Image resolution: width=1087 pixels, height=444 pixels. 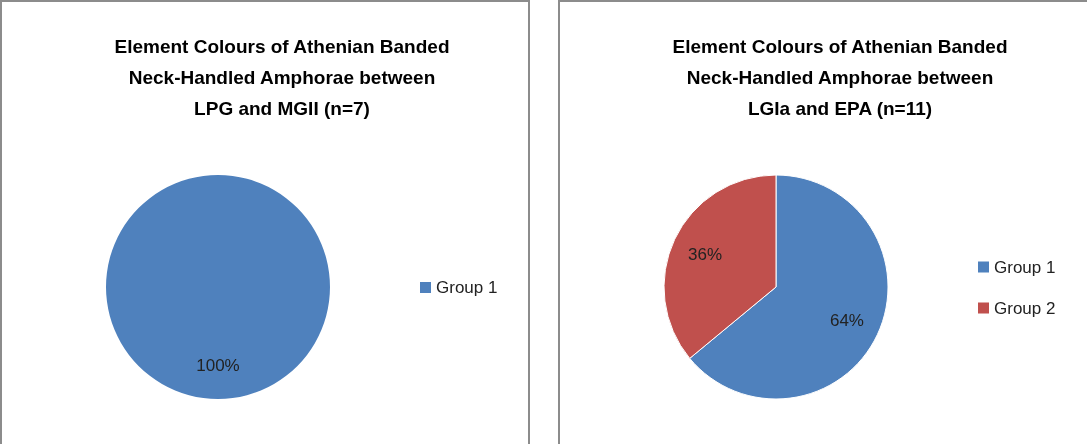 What do you see at coordinates (846, 321) in the screenshot?
I see `data-label: 64%` at bounding box center [846, 321].